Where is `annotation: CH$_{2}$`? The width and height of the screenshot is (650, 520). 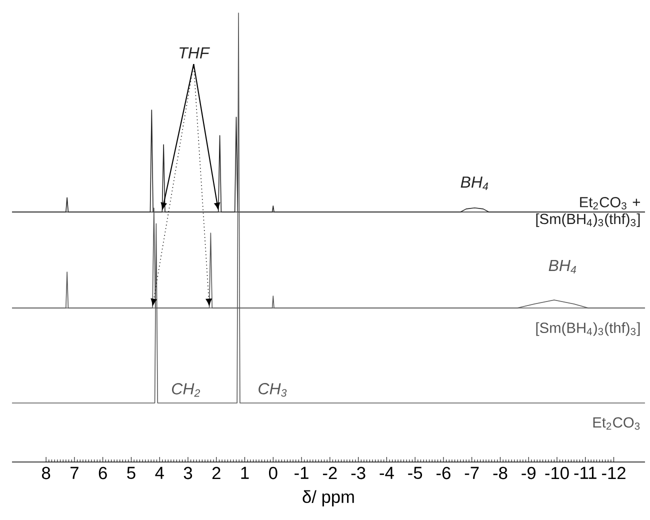 annotation: CH$_{2}$ is located at coordinates (186, 390).